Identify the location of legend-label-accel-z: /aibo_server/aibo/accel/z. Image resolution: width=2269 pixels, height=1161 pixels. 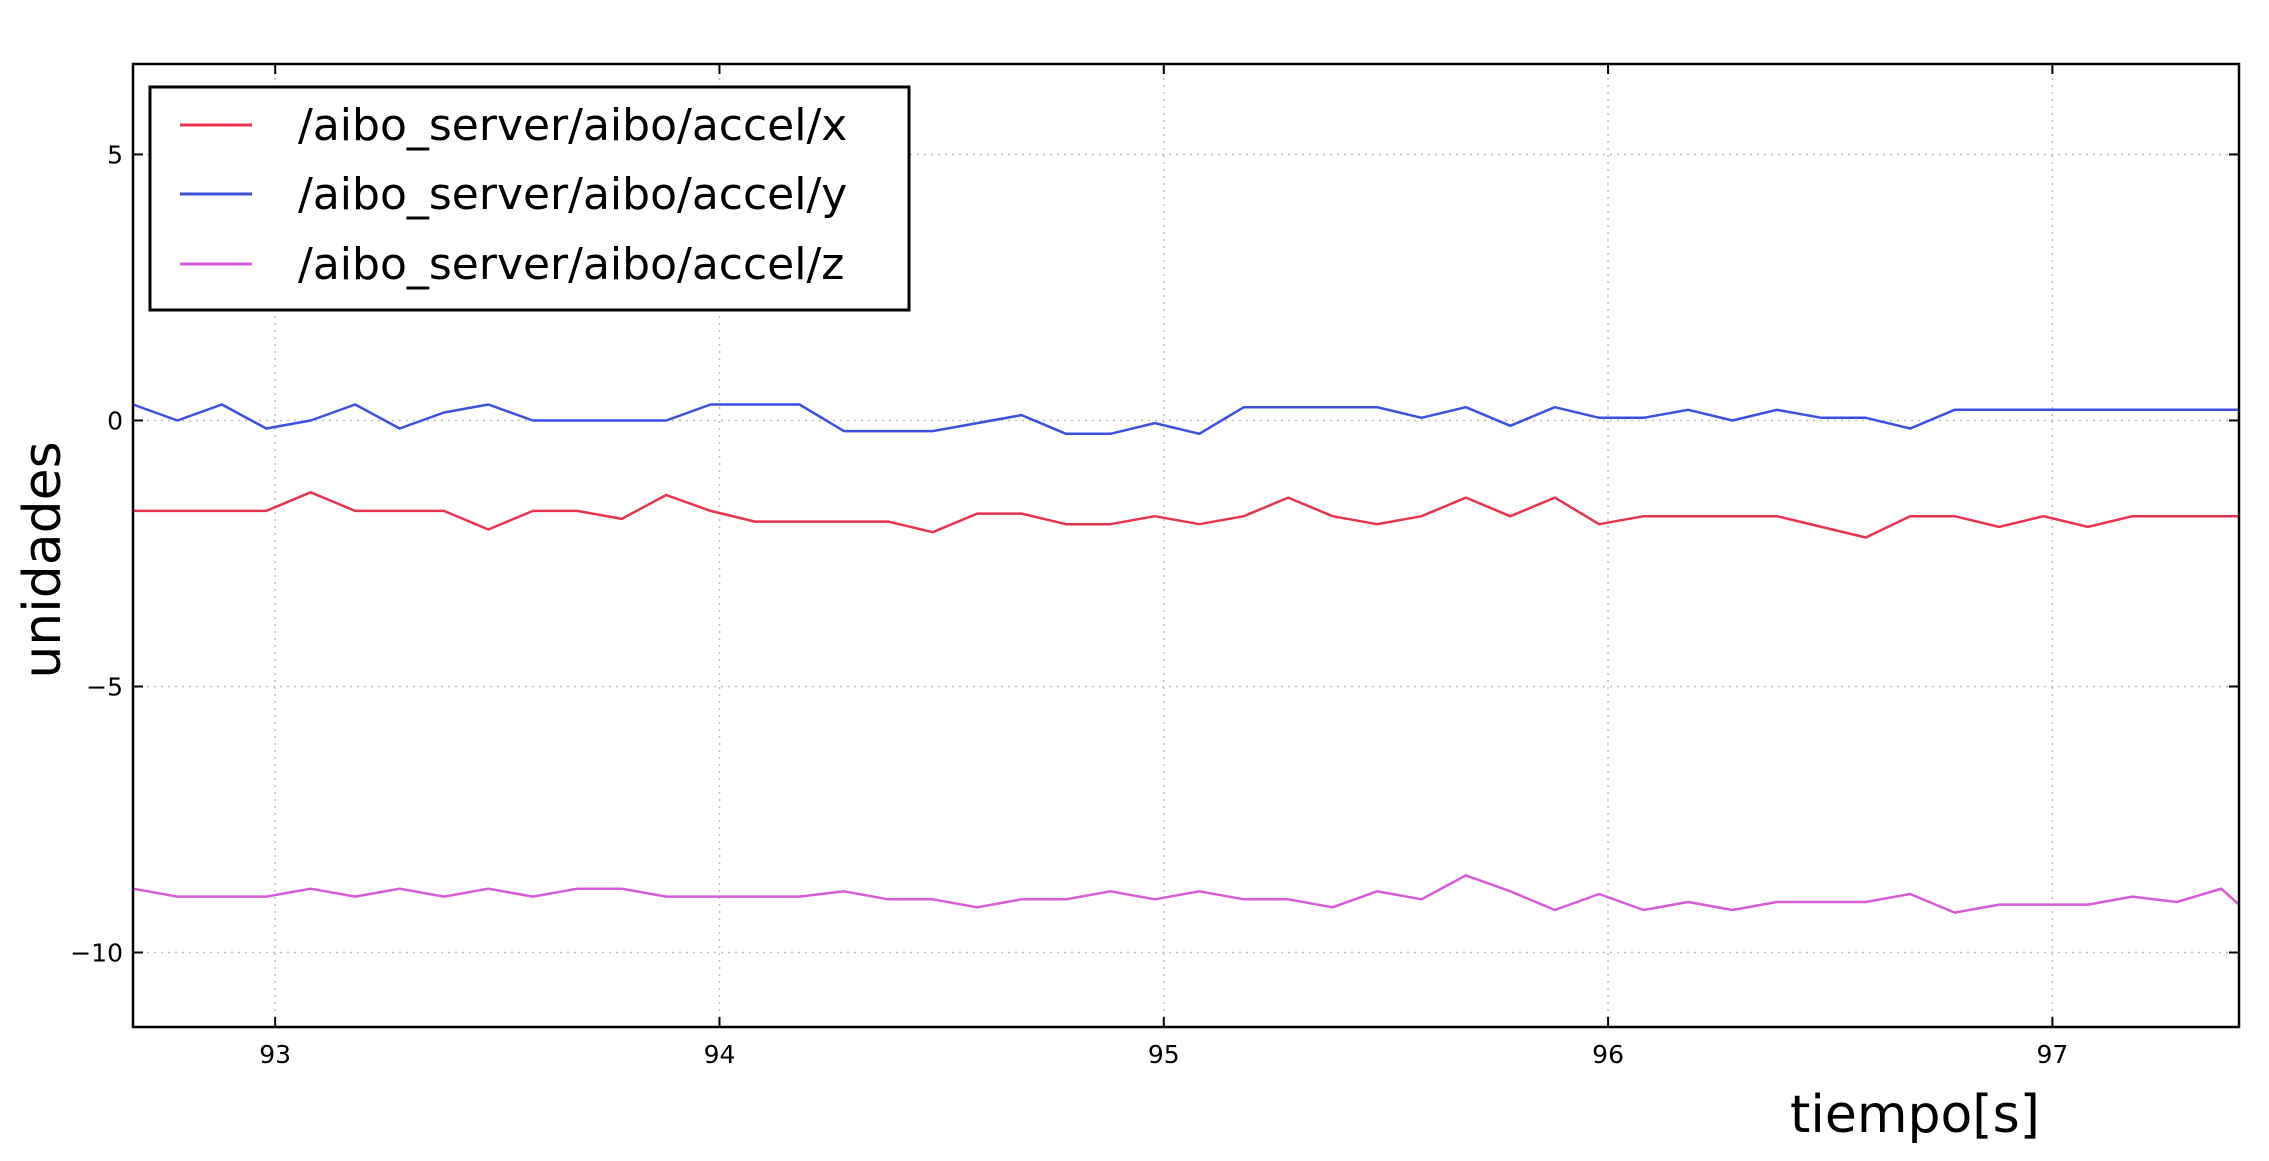
(571, 264).